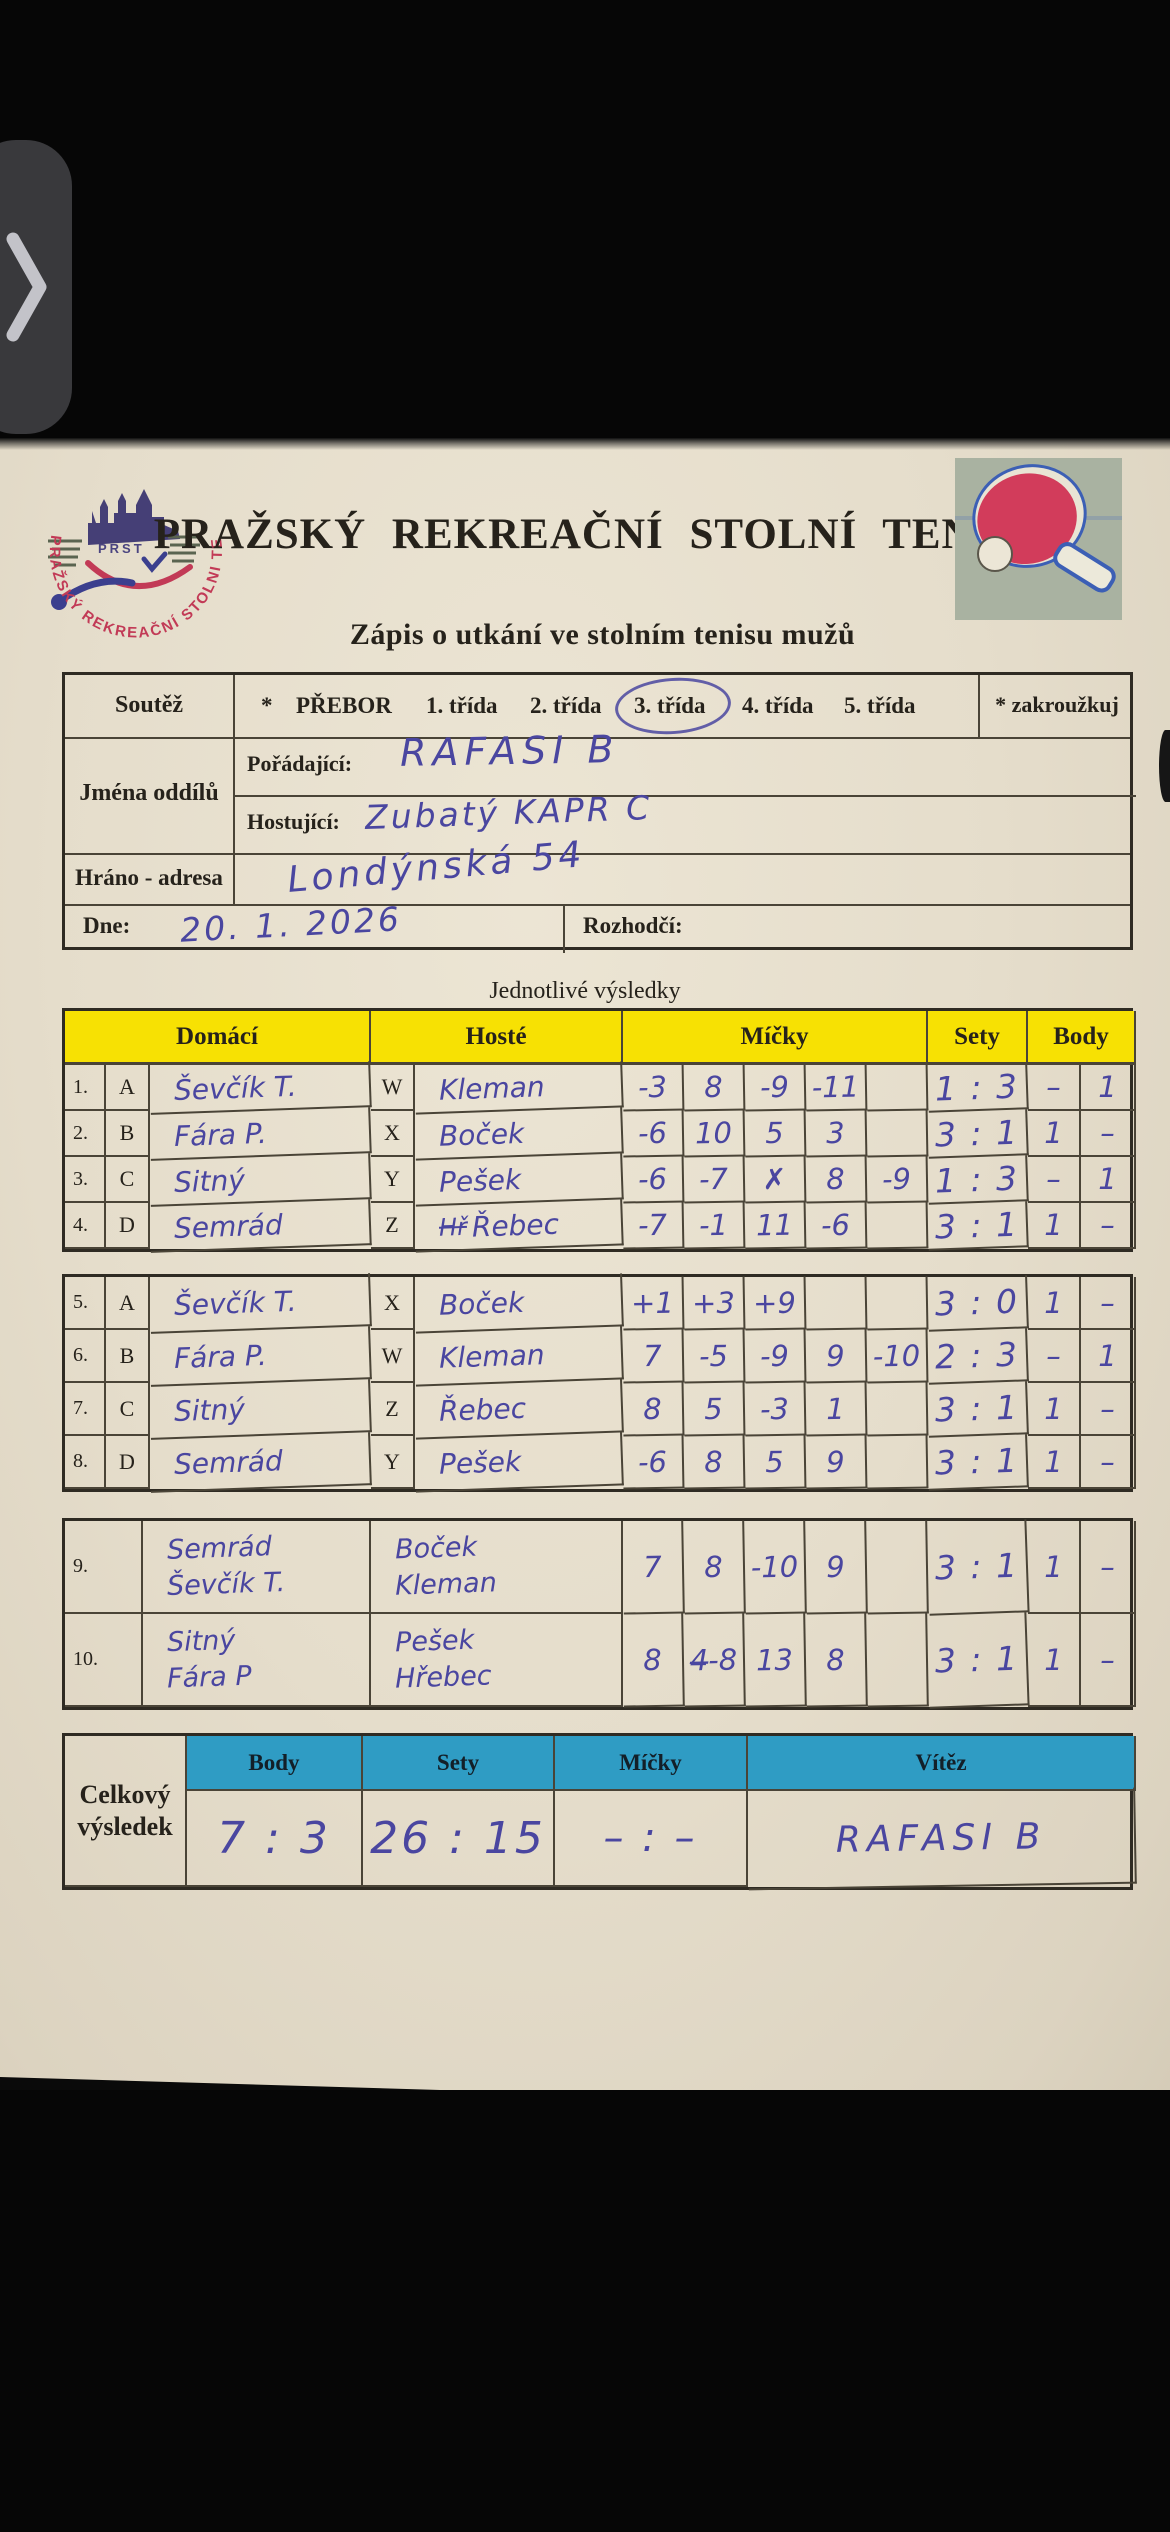 The width and height of the screenshot is (1170, 2532). I want to click on guest-letter: W, so click(393, 1088).